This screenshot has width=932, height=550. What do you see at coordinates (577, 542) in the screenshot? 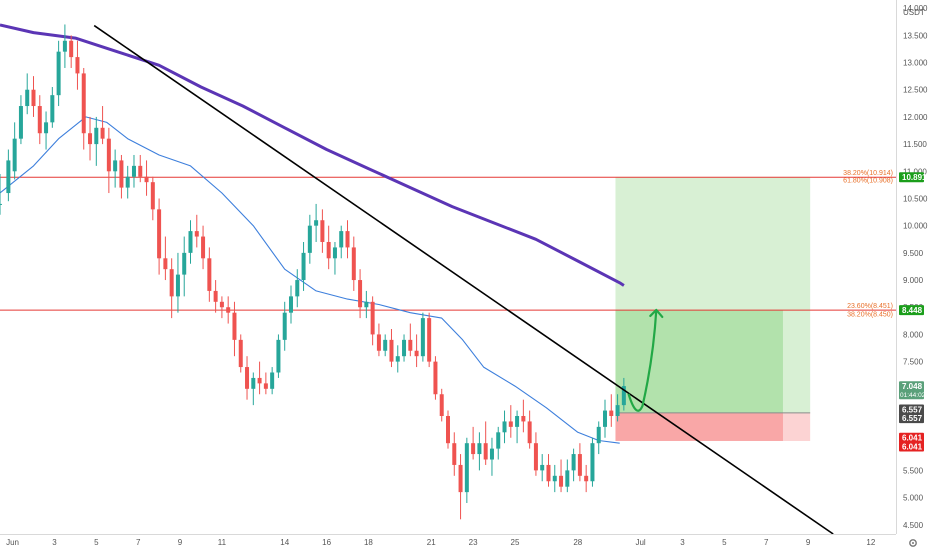
I see `date-tick-label: 28` at bounding box center [577, 542].